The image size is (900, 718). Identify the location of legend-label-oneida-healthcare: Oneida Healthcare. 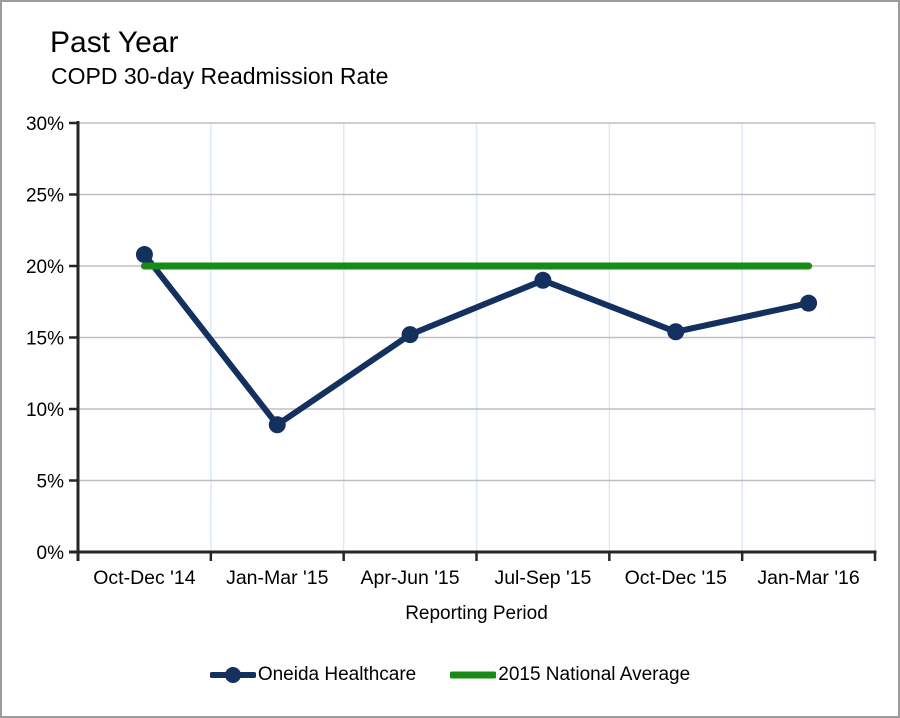
(337, 674).